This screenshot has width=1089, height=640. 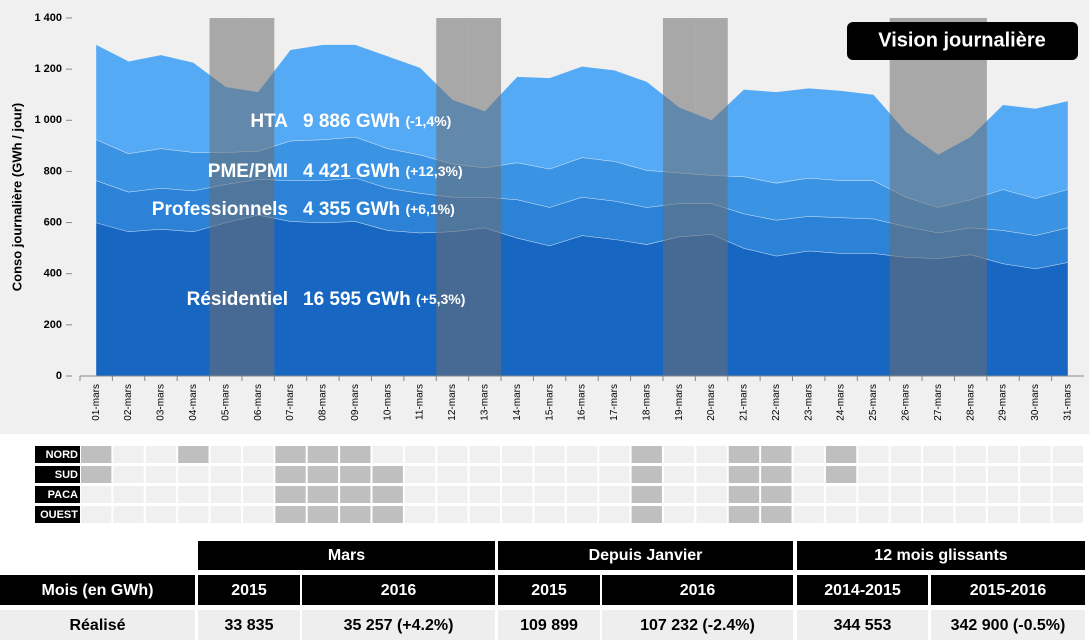 What do you see at coordinates (97, 625) in the screenshot?
I see `table-cell: Réalisé` at bounding box center [97, 625].